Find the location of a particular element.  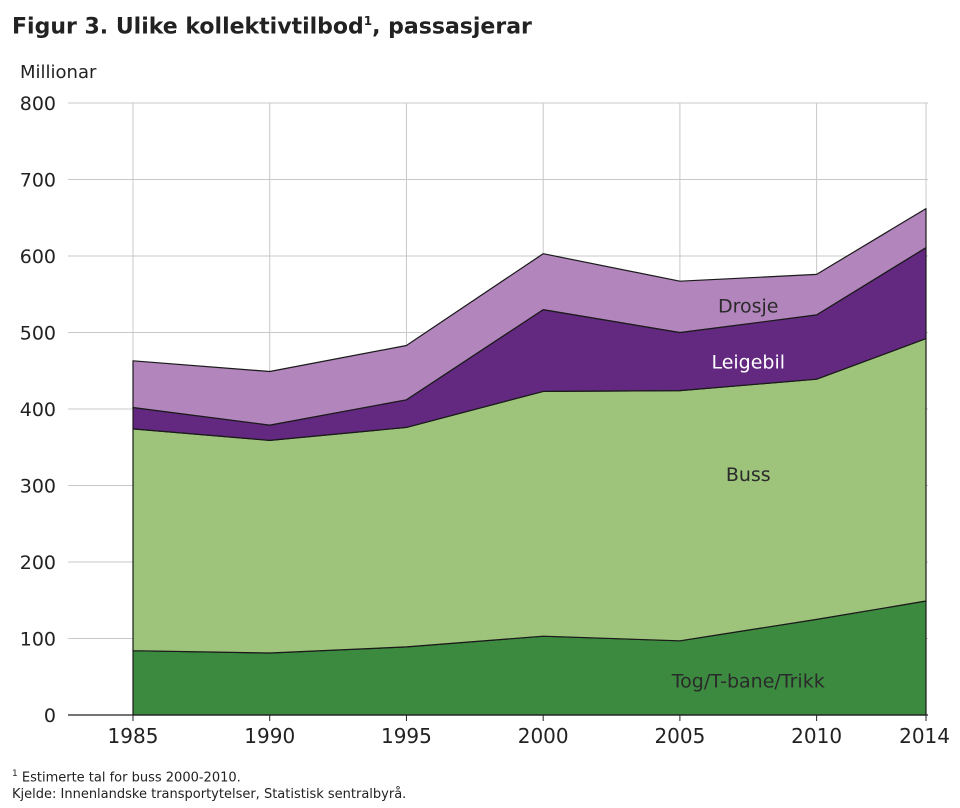

series-label-buss: Buss is located at coordinates (748, 475).